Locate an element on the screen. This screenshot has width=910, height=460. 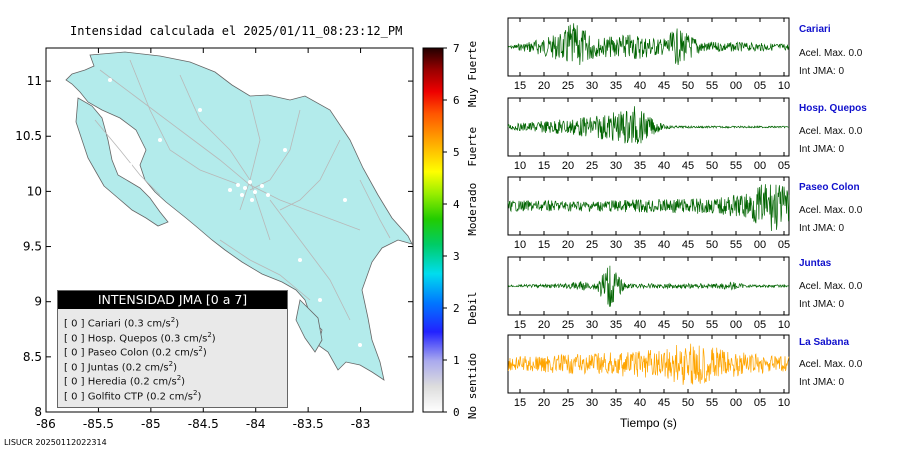
trace-station-name: Hosp. Quepos is located at coordinates (833, 108).